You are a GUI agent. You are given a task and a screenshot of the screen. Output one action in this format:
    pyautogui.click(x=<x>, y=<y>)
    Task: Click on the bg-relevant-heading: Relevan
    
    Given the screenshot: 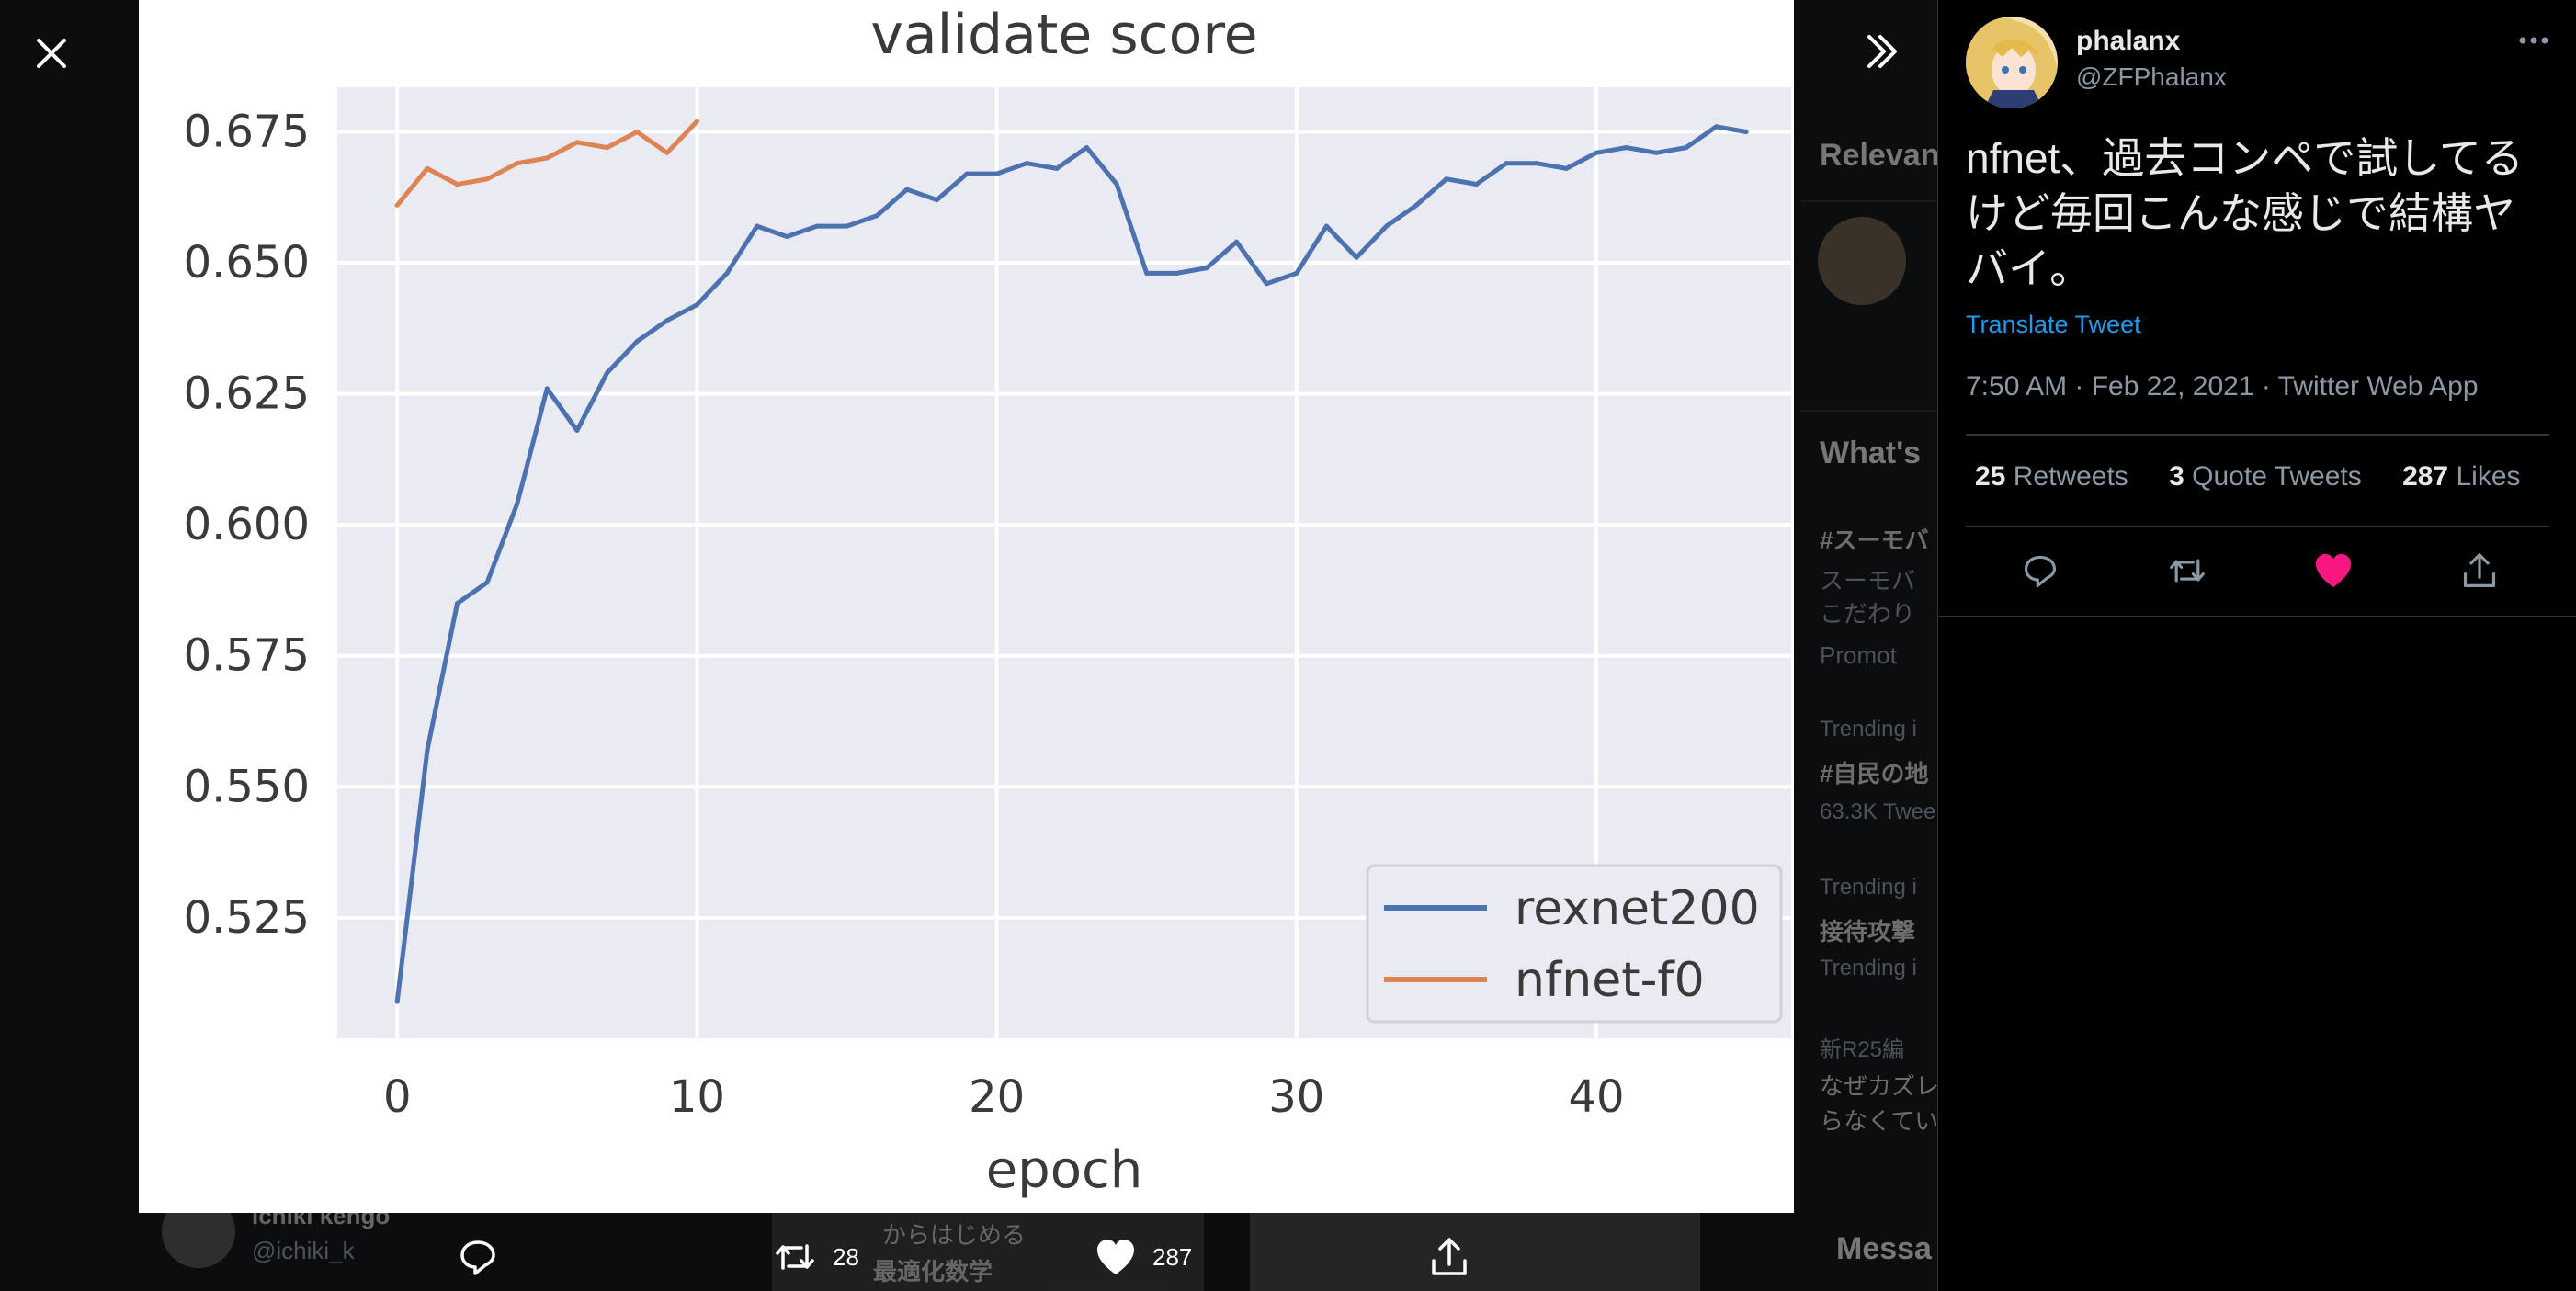 What is the action you would take?
    pyautogui.click(x=1878, y=155)
    